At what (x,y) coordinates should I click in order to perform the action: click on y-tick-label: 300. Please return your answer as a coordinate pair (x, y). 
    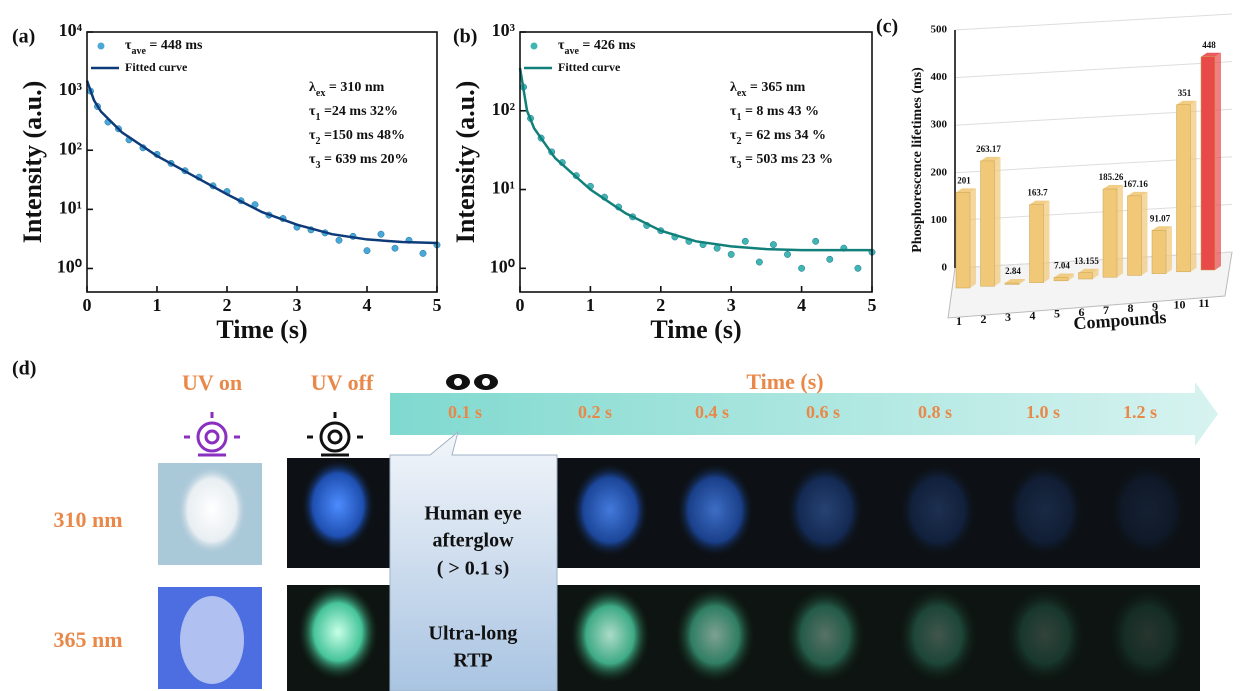
    Looking at the image, I should click on (939, 125).